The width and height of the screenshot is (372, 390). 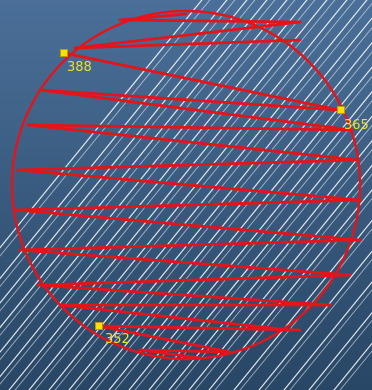 I want to click on point-label-365: 365, so click(x=356, y=125).